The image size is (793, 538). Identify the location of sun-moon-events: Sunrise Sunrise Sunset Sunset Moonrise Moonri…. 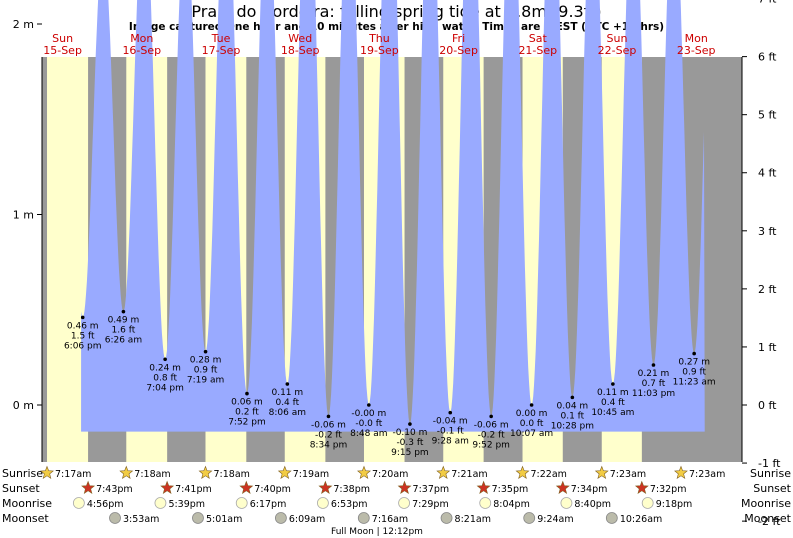
(397, 501).